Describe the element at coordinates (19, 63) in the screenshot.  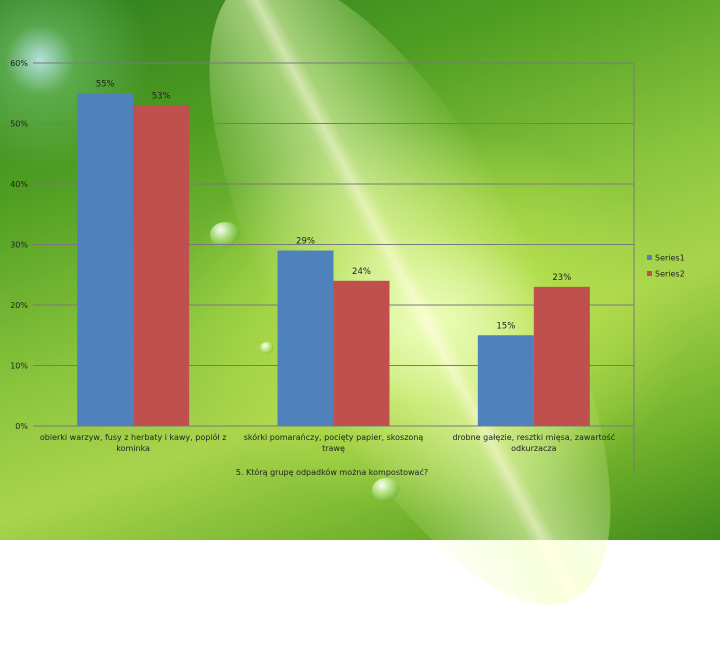
I see `y-tick-label: 60%` at that location.